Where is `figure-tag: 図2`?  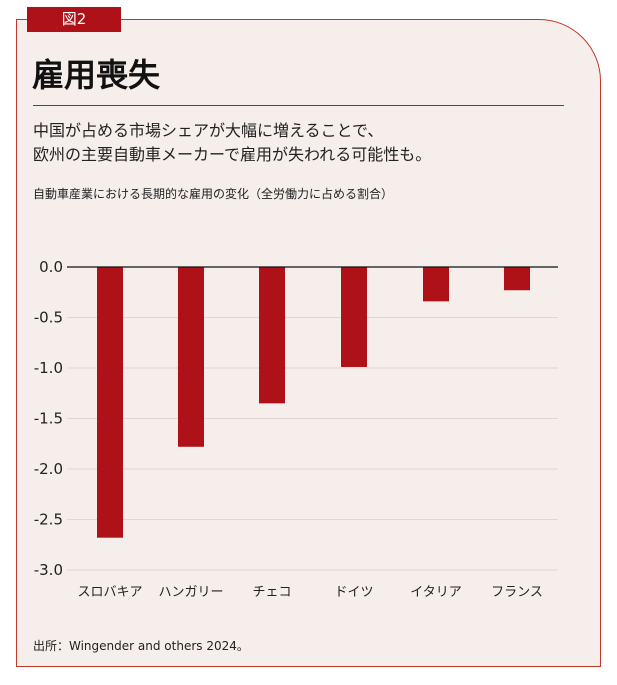
figure-tag: 図2 is located at coordinates (74, 19).